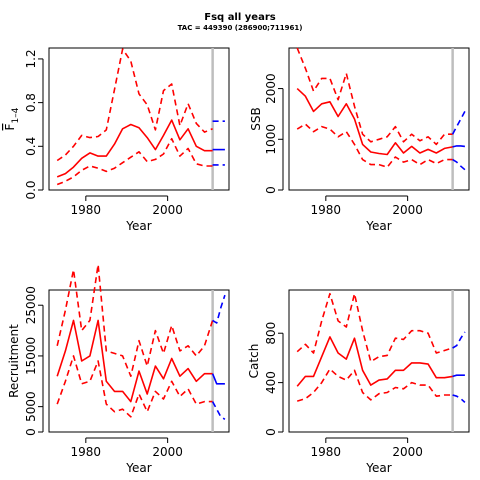  What do you see at coordinates (14, 361) in the screenshot?
I see `y-axis-label: Recruitment` at bounding box center [14, 361].